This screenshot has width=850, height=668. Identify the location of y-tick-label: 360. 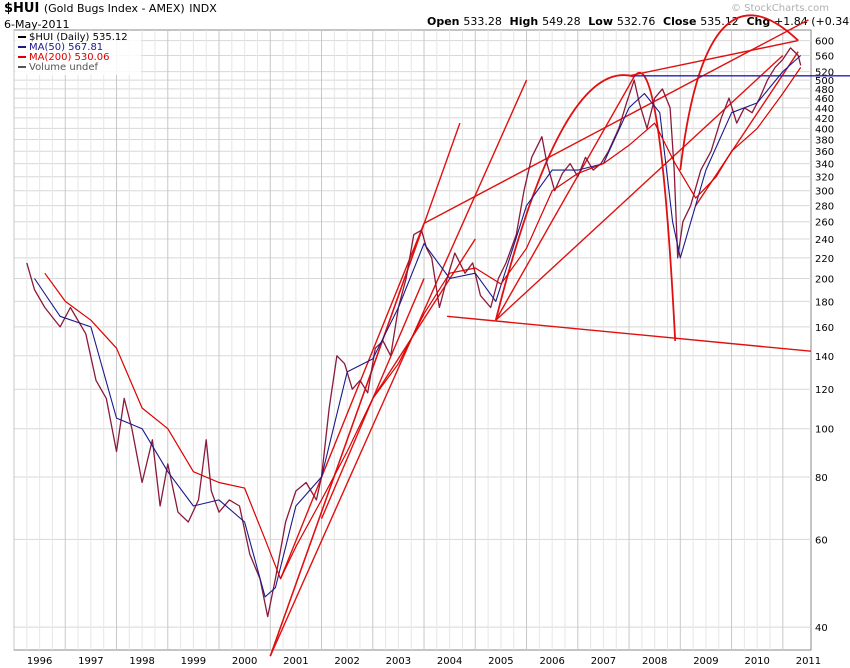
(824, 152).